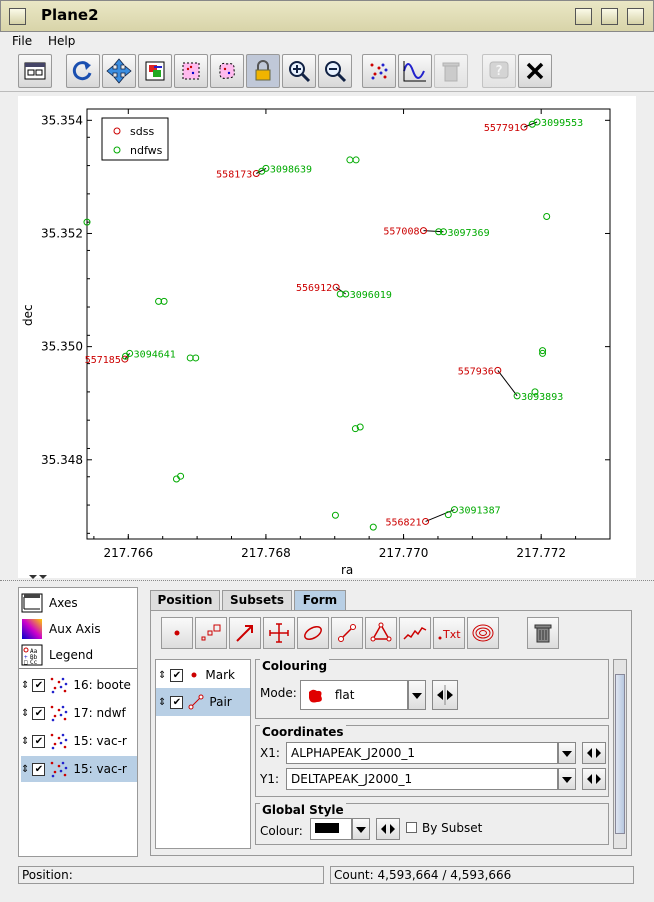  What do you see at coordinates (415, 633) in the screenshot?
I see `add-line-form-button` at bounding box center [415, 633].